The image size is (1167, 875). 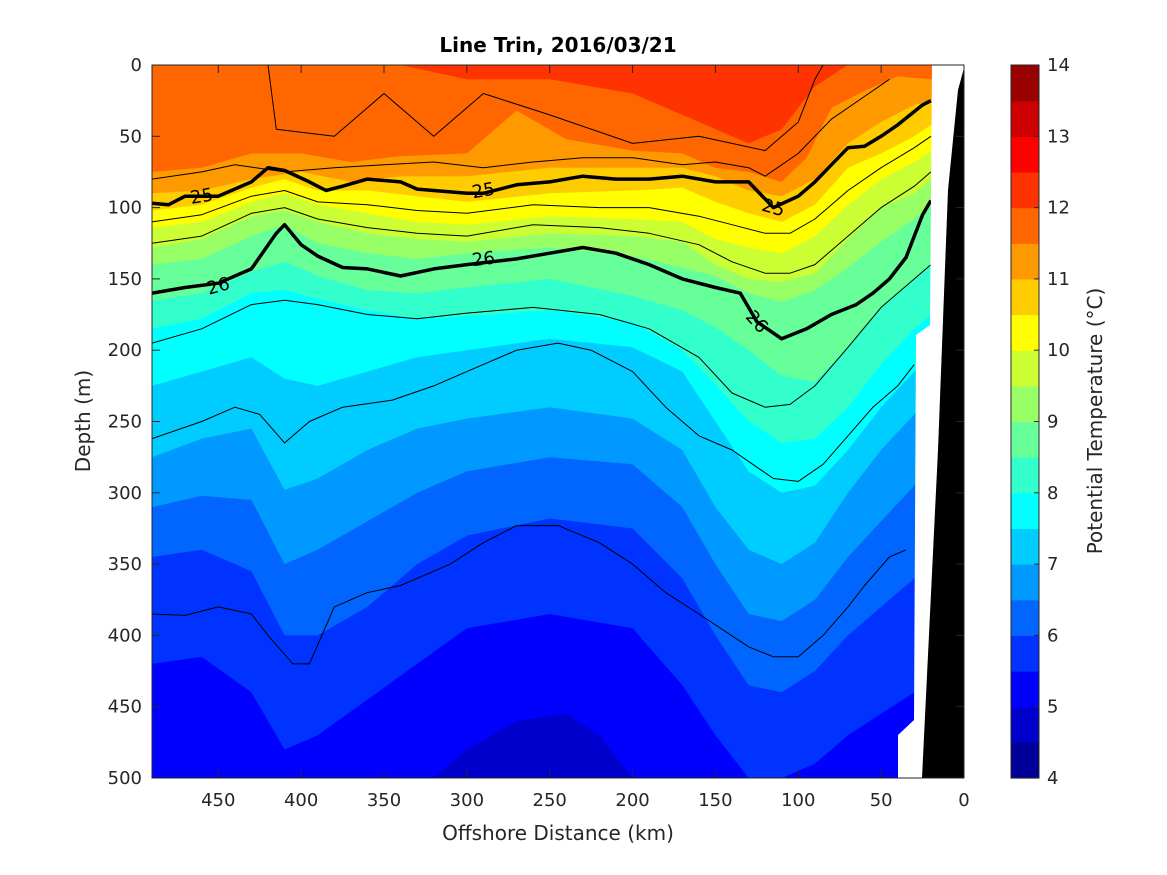 What do you see at coordinates (1058, 65) in the screenshot?
I see `colorbar-tick-label-10: 14` at bounding box center [1058, 65].